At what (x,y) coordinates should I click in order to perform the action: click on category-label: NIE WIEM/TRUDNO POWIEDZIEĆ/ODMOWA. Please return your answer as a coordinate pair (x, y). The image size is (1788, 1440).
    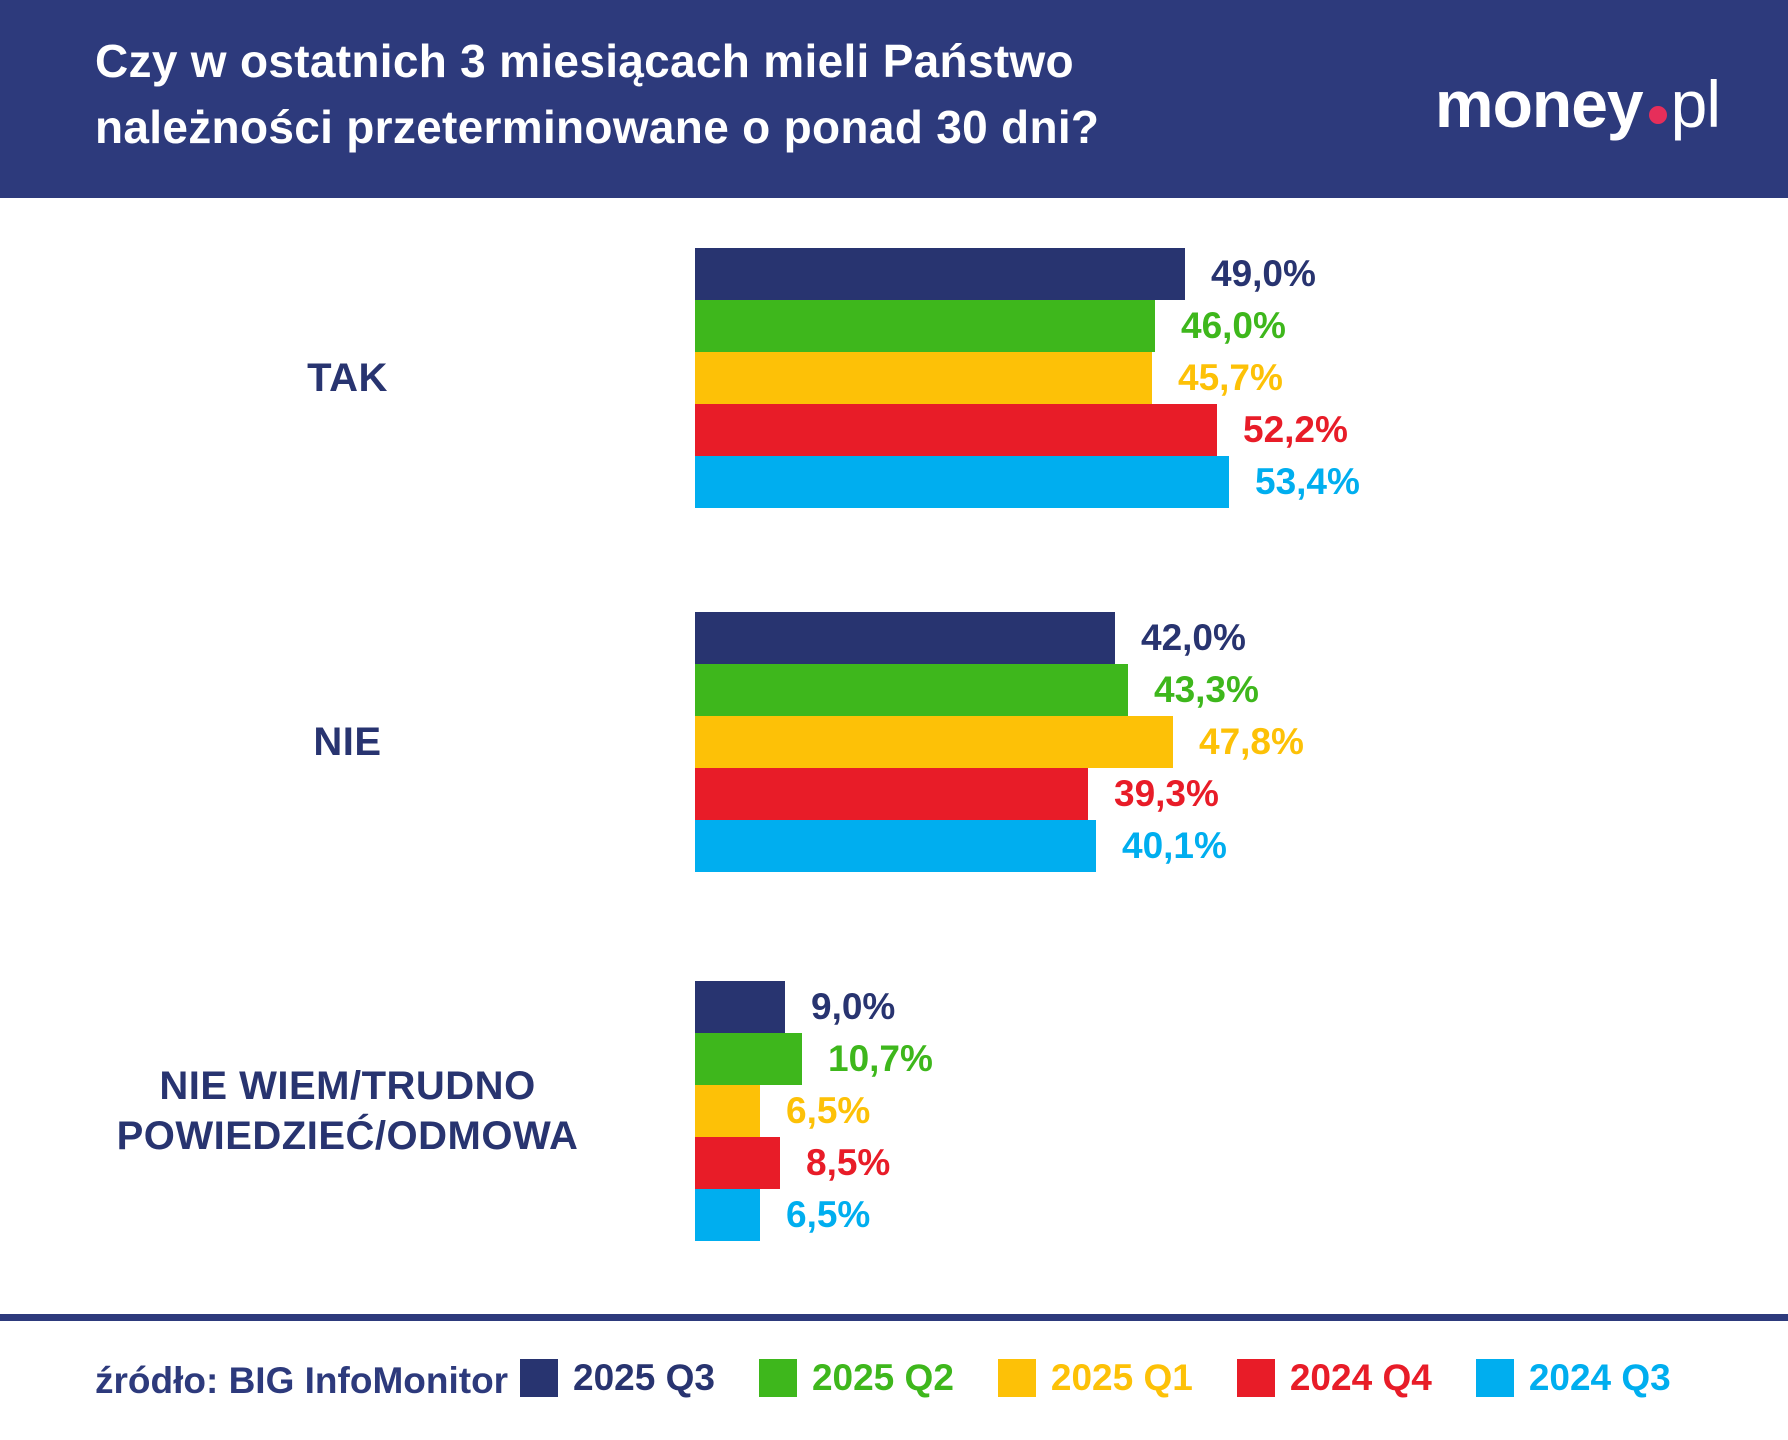
    Looking at the image, I should click on (347, 1111).